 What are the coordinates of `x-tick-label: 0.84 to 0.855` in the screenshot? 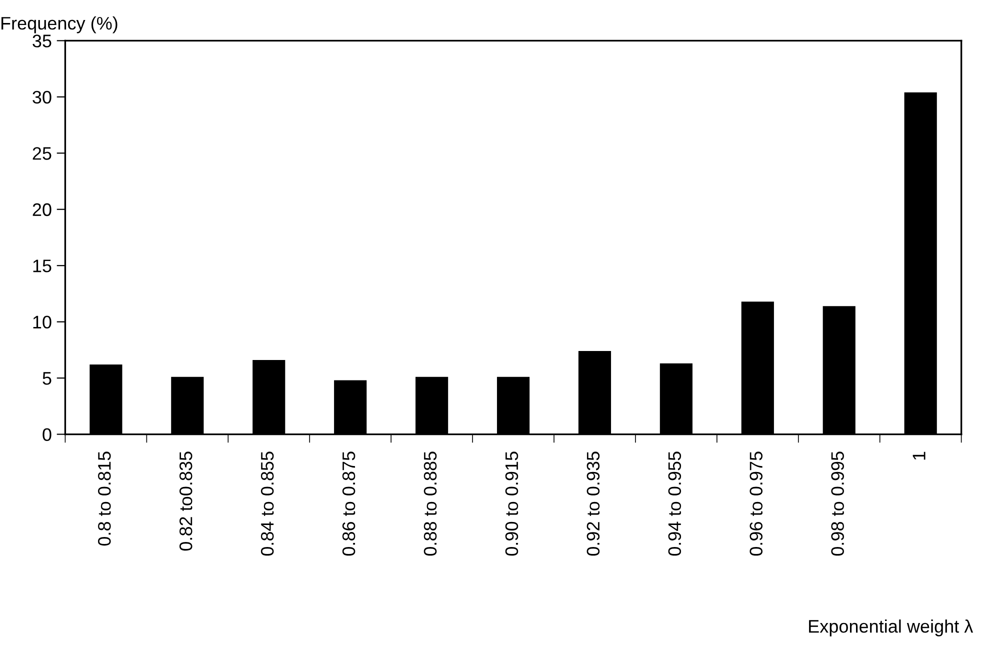 It's located at (267, 504).